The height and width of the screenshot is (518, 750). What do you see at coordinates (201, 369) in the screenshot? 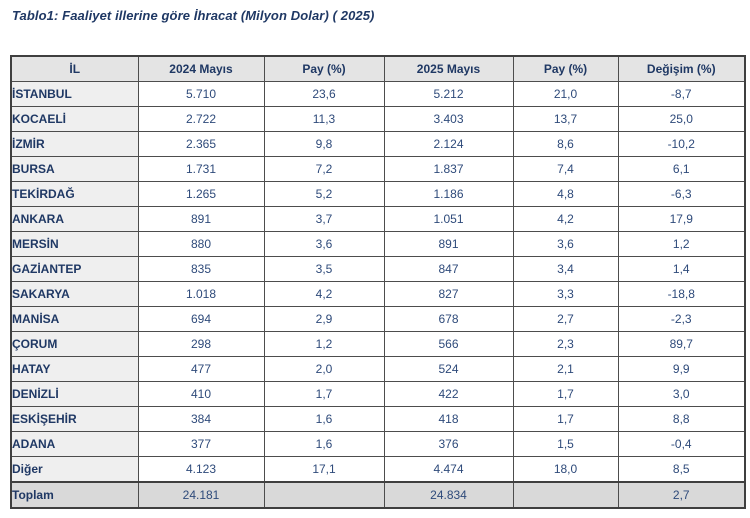
I see `value-cell: 477` at bounding box center [201, 369].